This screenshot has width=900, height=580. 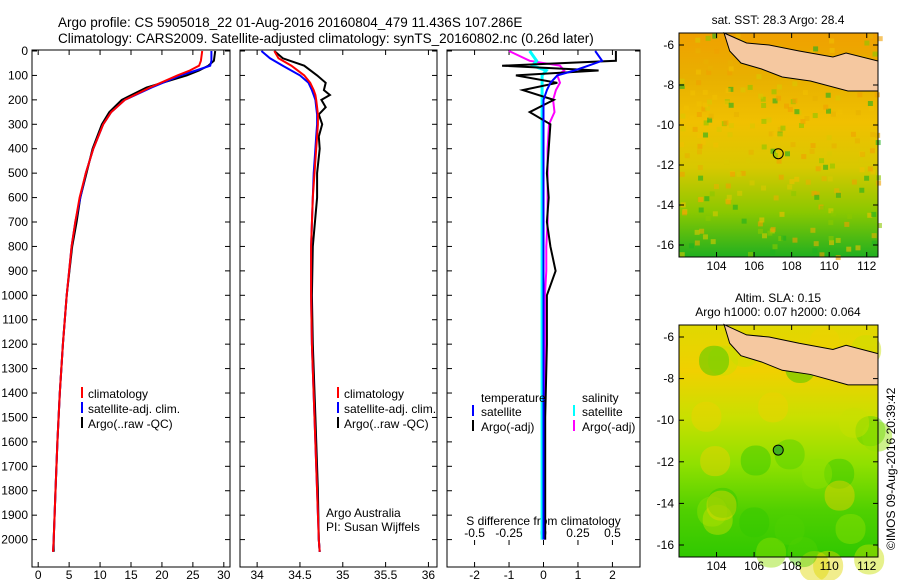 What do you see at coordinates (24, 51) in the screenshot?
I see `y-tick-label: 0` at bounding box center [24, 51].